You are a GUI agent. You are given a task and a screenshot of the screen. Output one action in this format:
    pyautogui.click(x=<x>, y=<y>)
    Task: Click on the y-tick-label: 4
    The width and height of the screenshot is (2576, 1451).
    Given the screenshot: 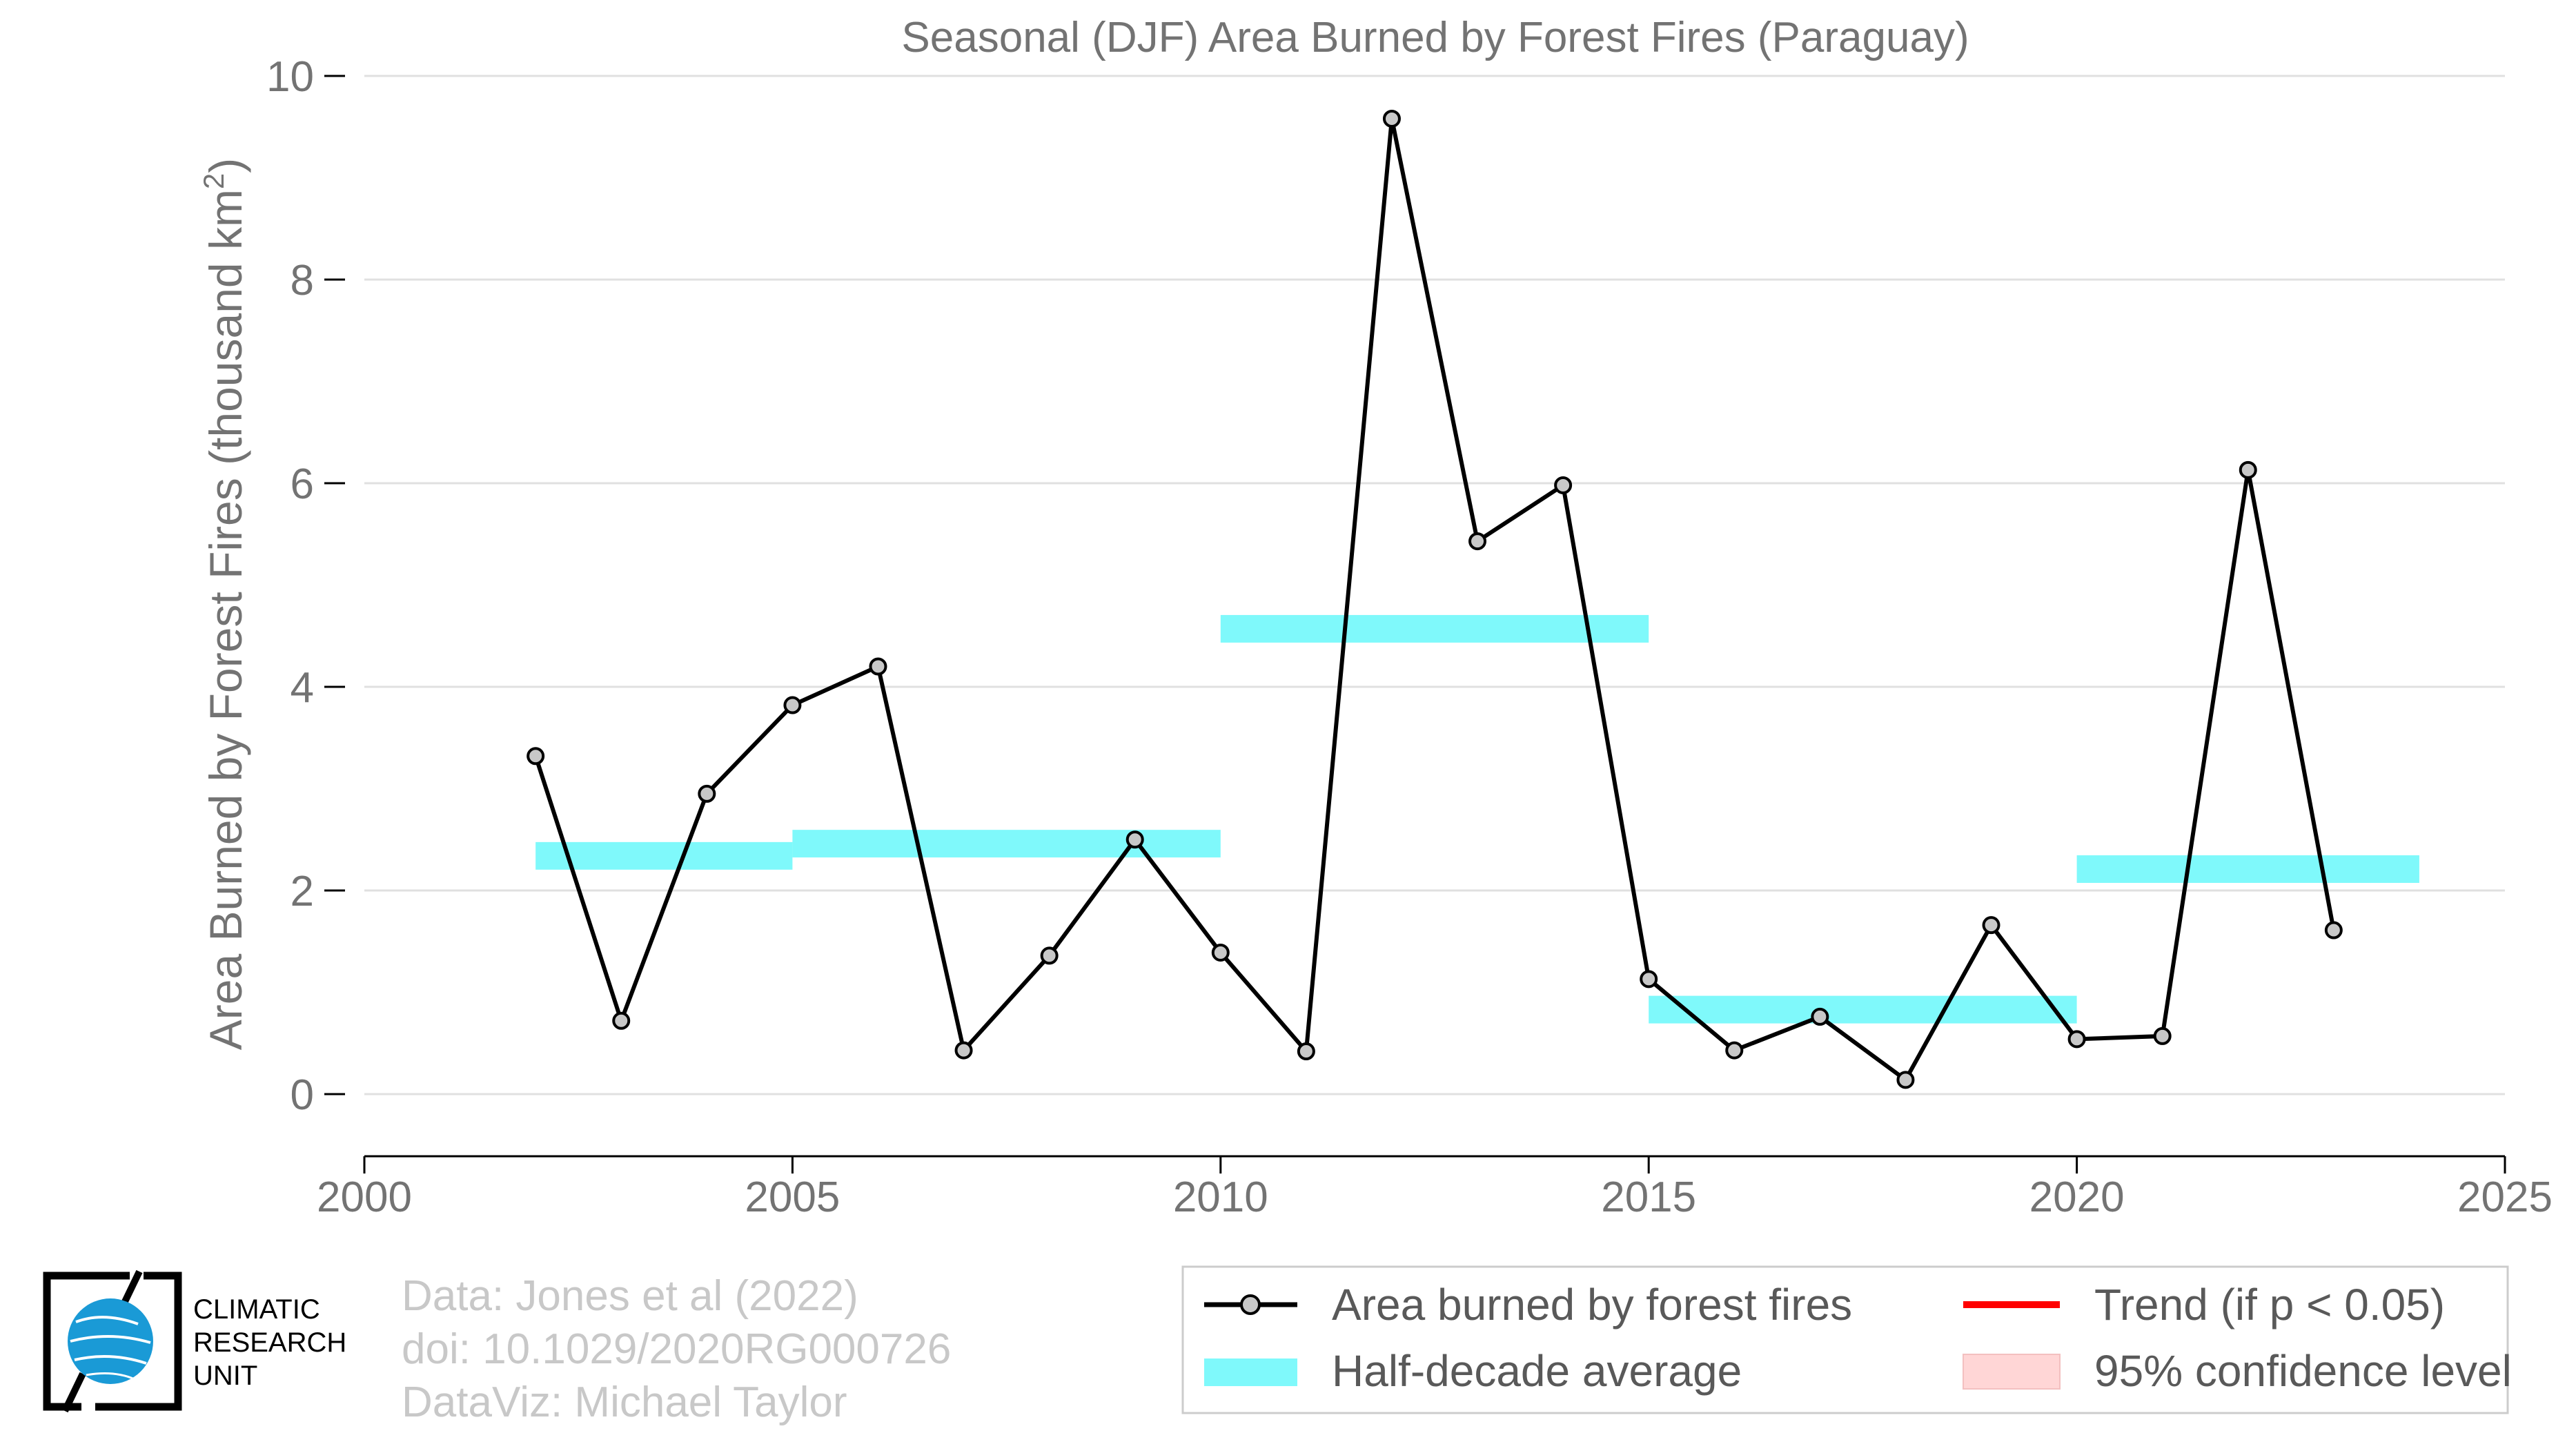 What is the action you would take?
    pyautogui.click(x=302, y=688)
    